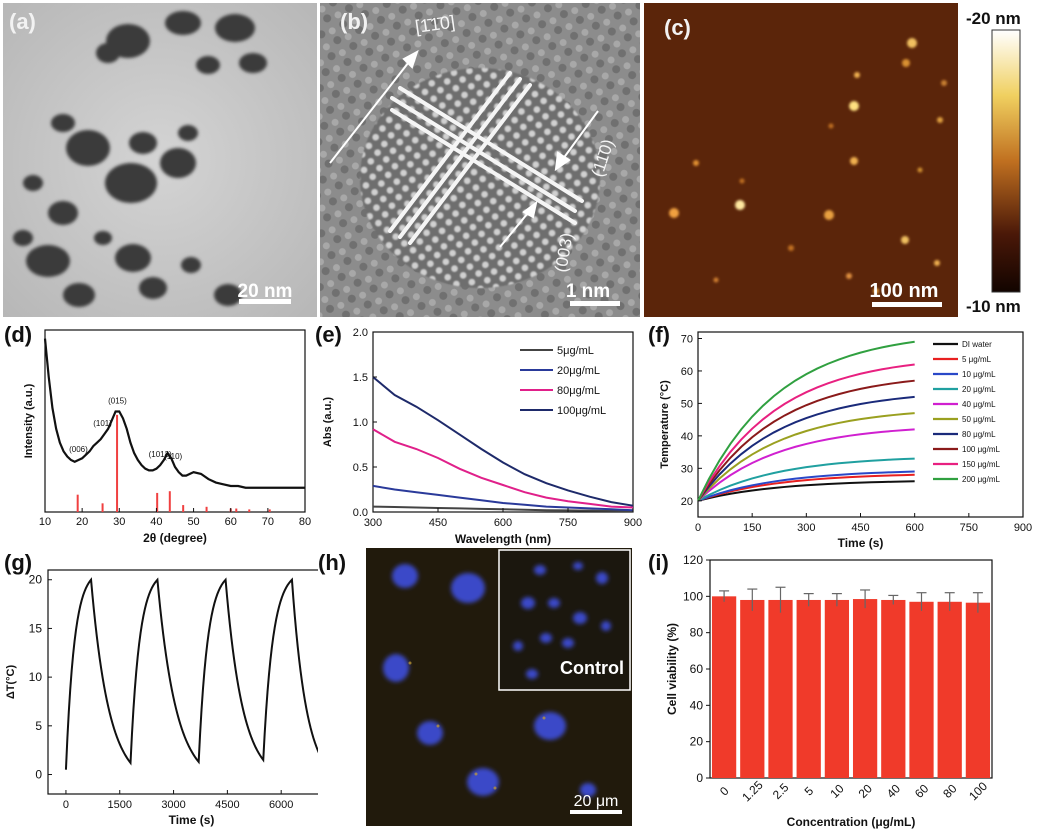  Describe the element at coordinates (595, 303) in the screenshot. I see `scale-bar-b` at that location.